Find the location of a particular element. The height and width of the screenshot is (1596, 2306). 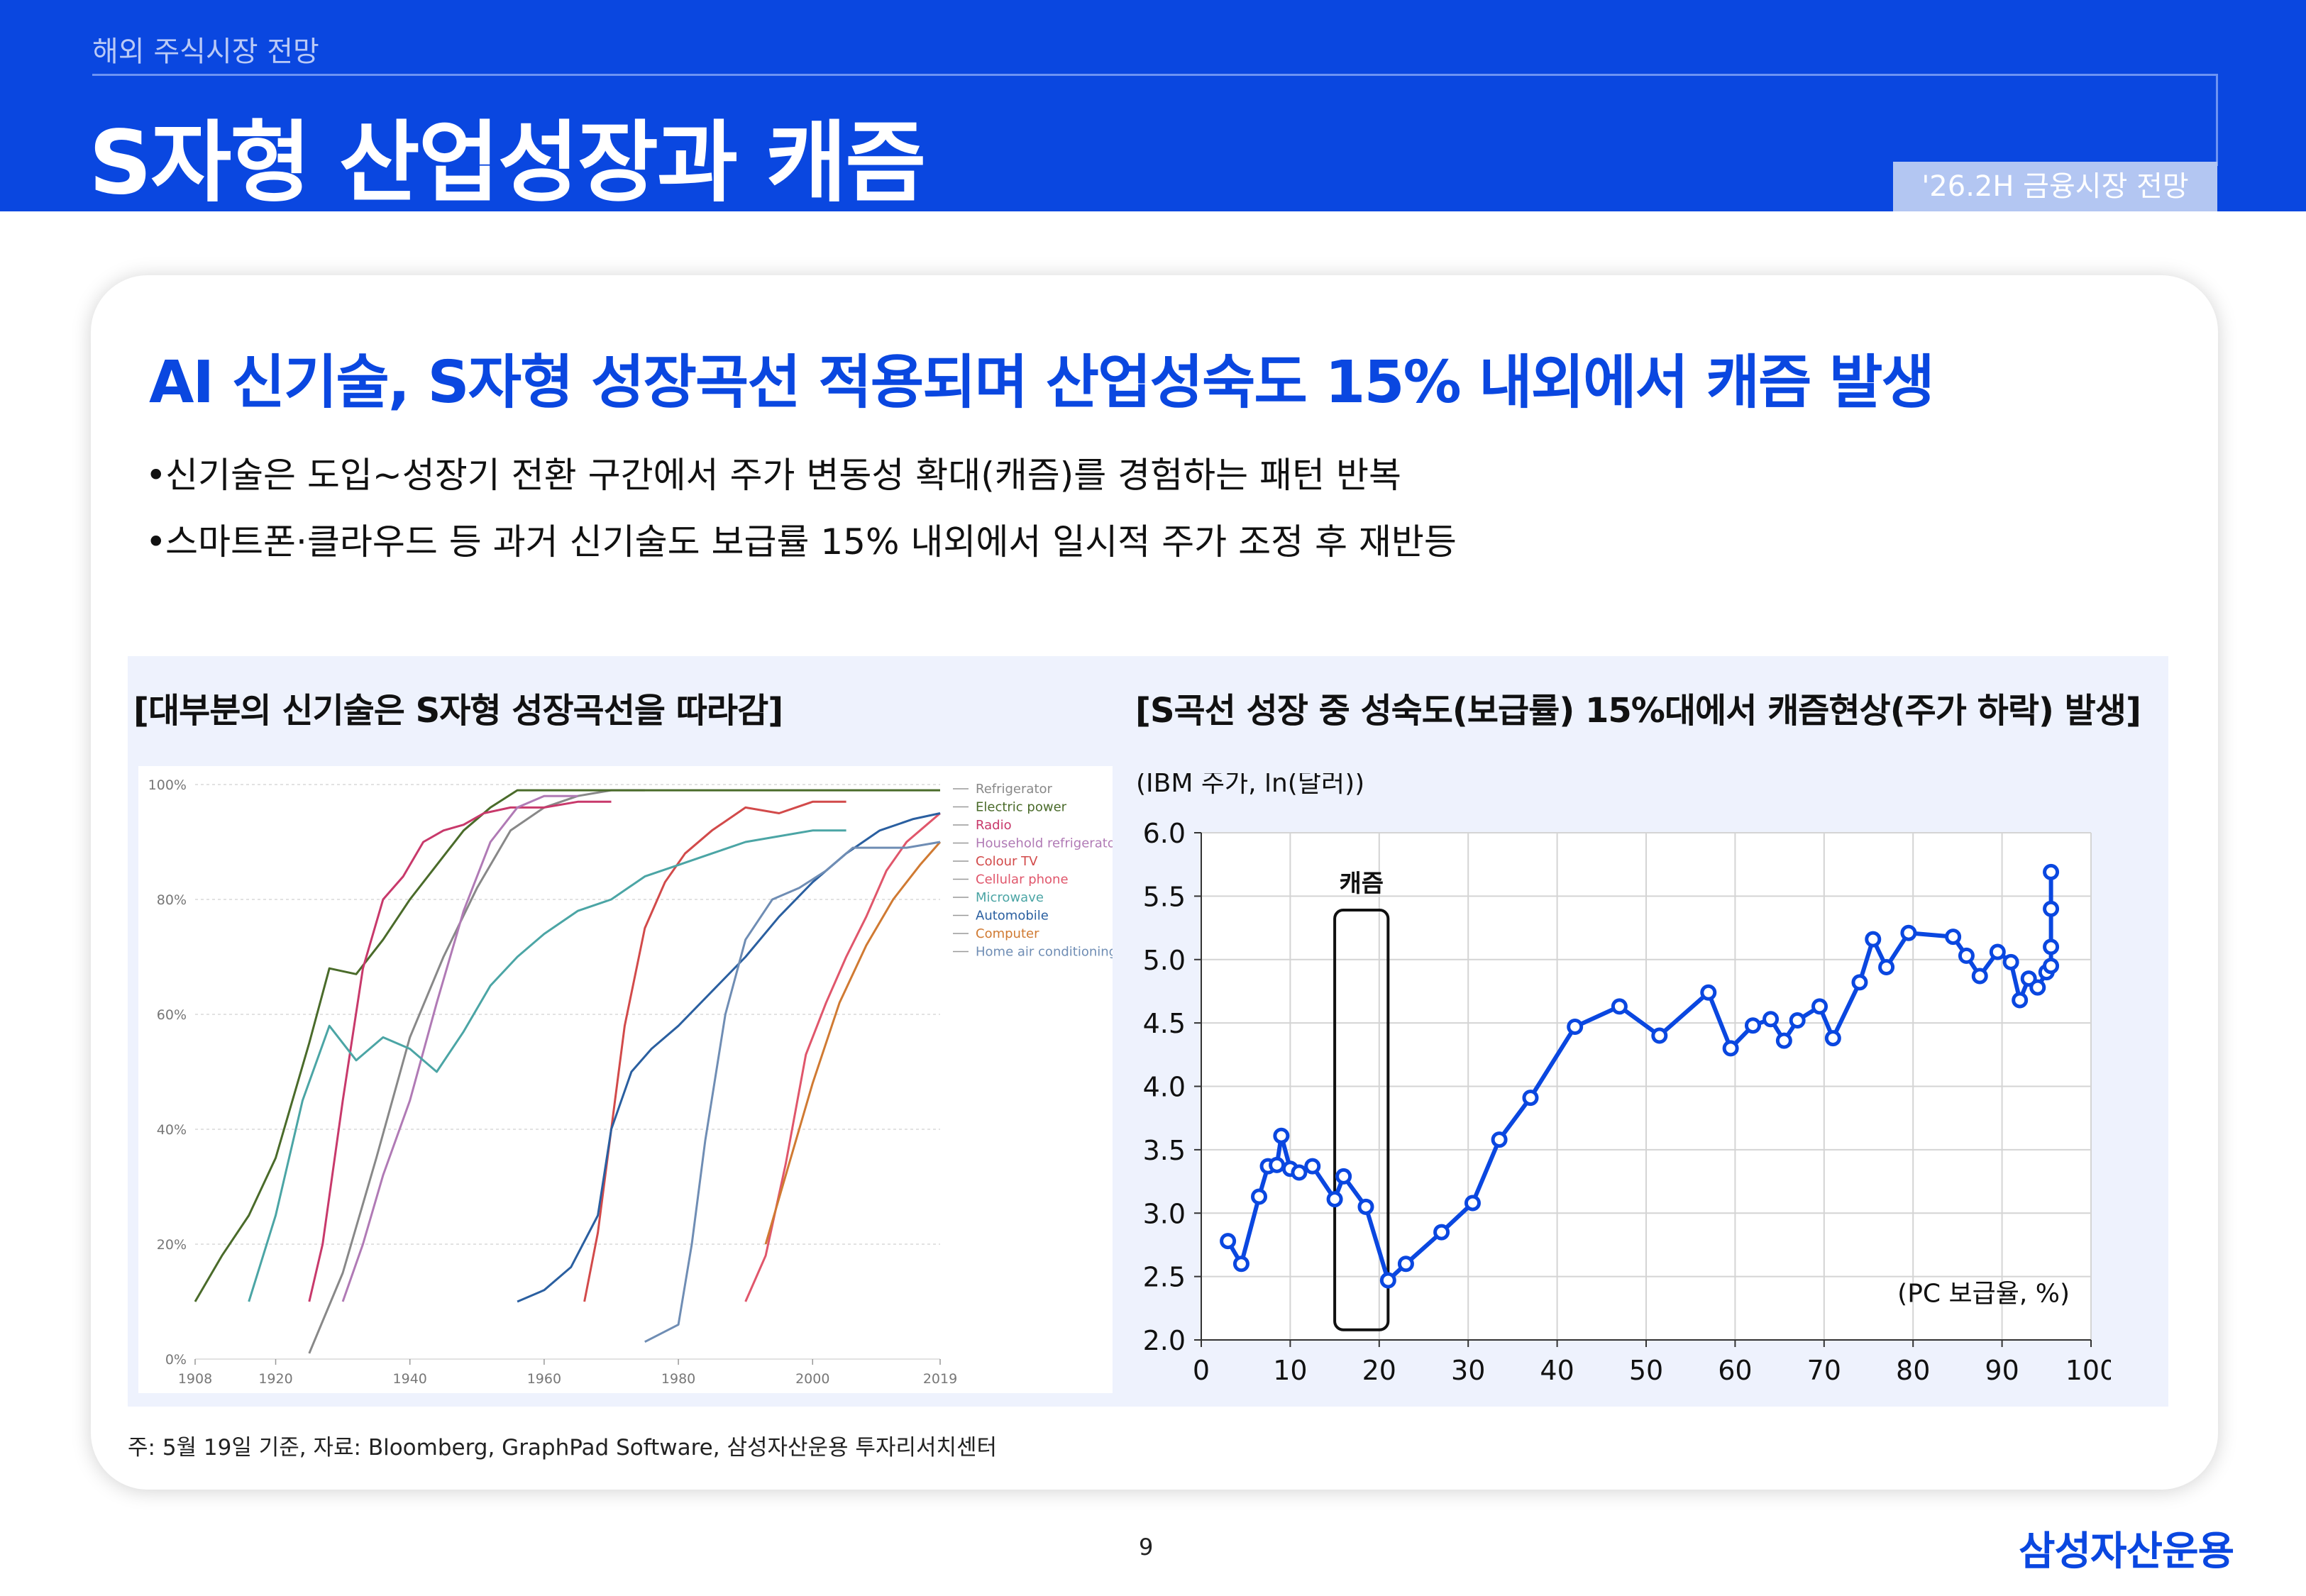

y-tick-label: 3.0 is located at coordinates (1164, 1213).